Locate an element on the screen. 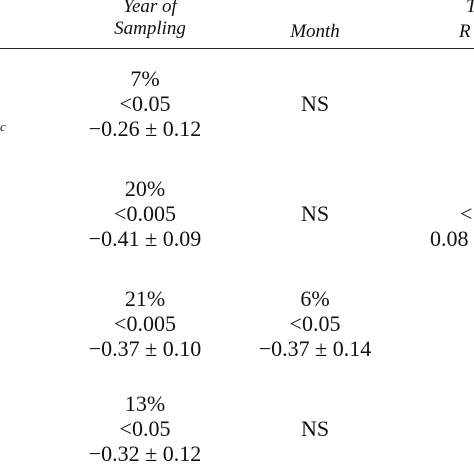 The image size is (474, 474). header-year-line1: Year of is located at coordinates (150, 8).